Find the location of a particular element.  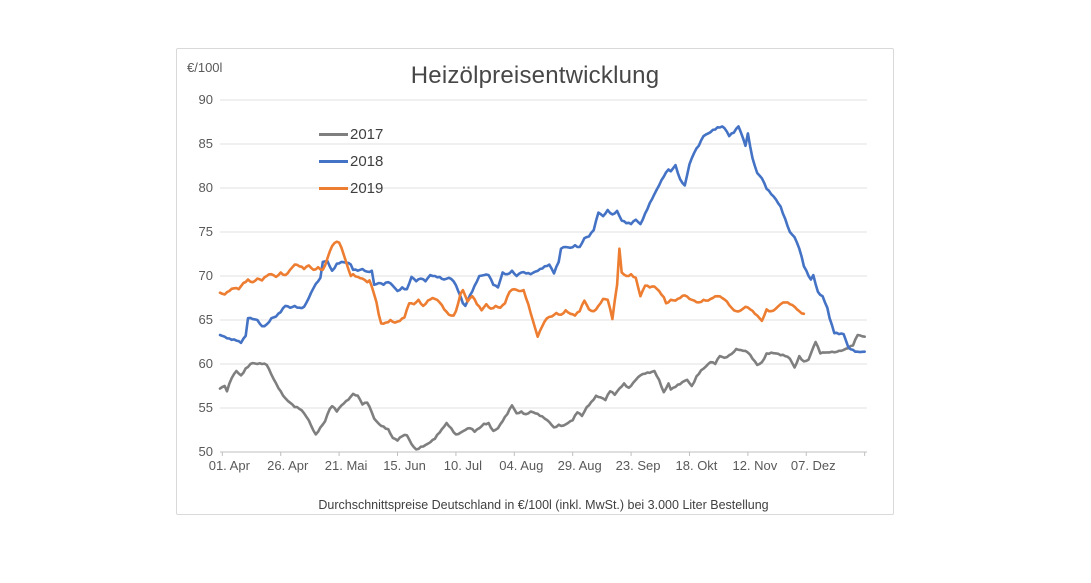

legend-item-2018: 2018 is located at coordinates (351, 161).